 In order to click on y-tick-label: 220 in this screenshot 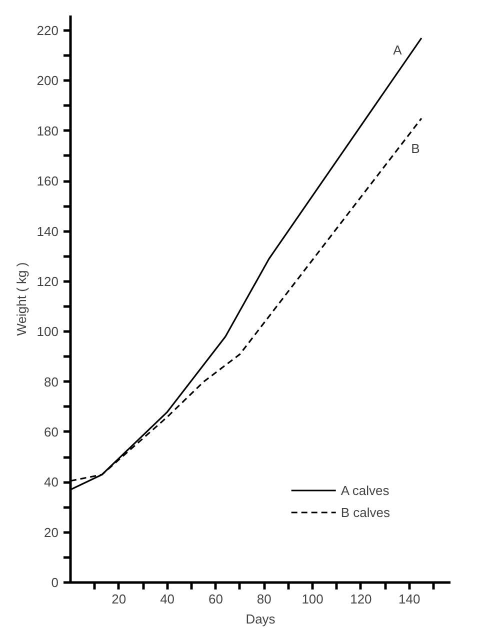, I will do `click(47, 30)`.